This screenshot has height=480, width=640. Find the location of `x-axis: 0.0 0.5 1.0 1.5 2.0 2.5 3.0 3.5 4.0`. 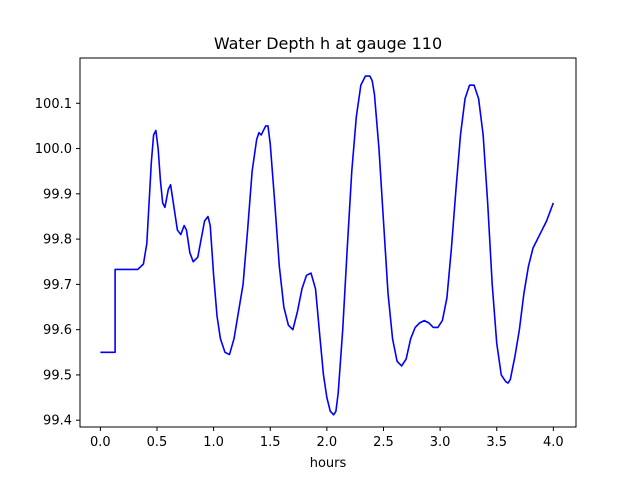

x-axis: 0.0 0.5 1.0 1.5 2.0 2.5 3.0 3.5 4.0 is located at coordinates (327, 438).